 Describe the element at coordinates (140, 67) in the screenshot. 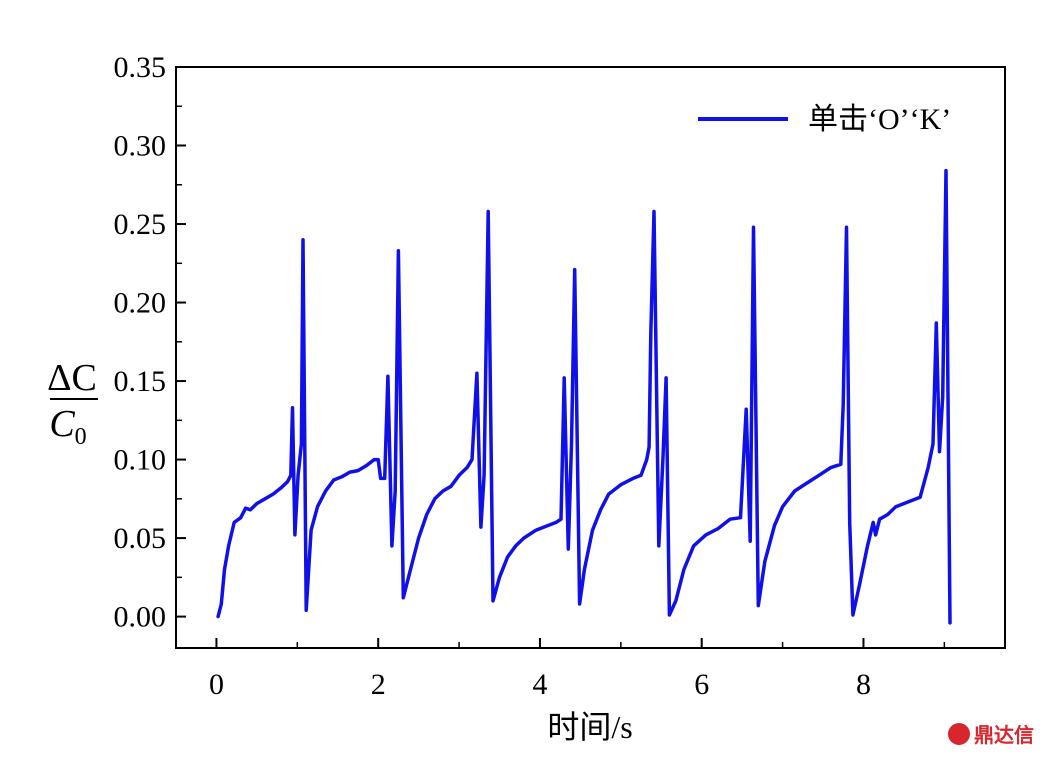

I see `y-tick-label: 0.35` at that location.